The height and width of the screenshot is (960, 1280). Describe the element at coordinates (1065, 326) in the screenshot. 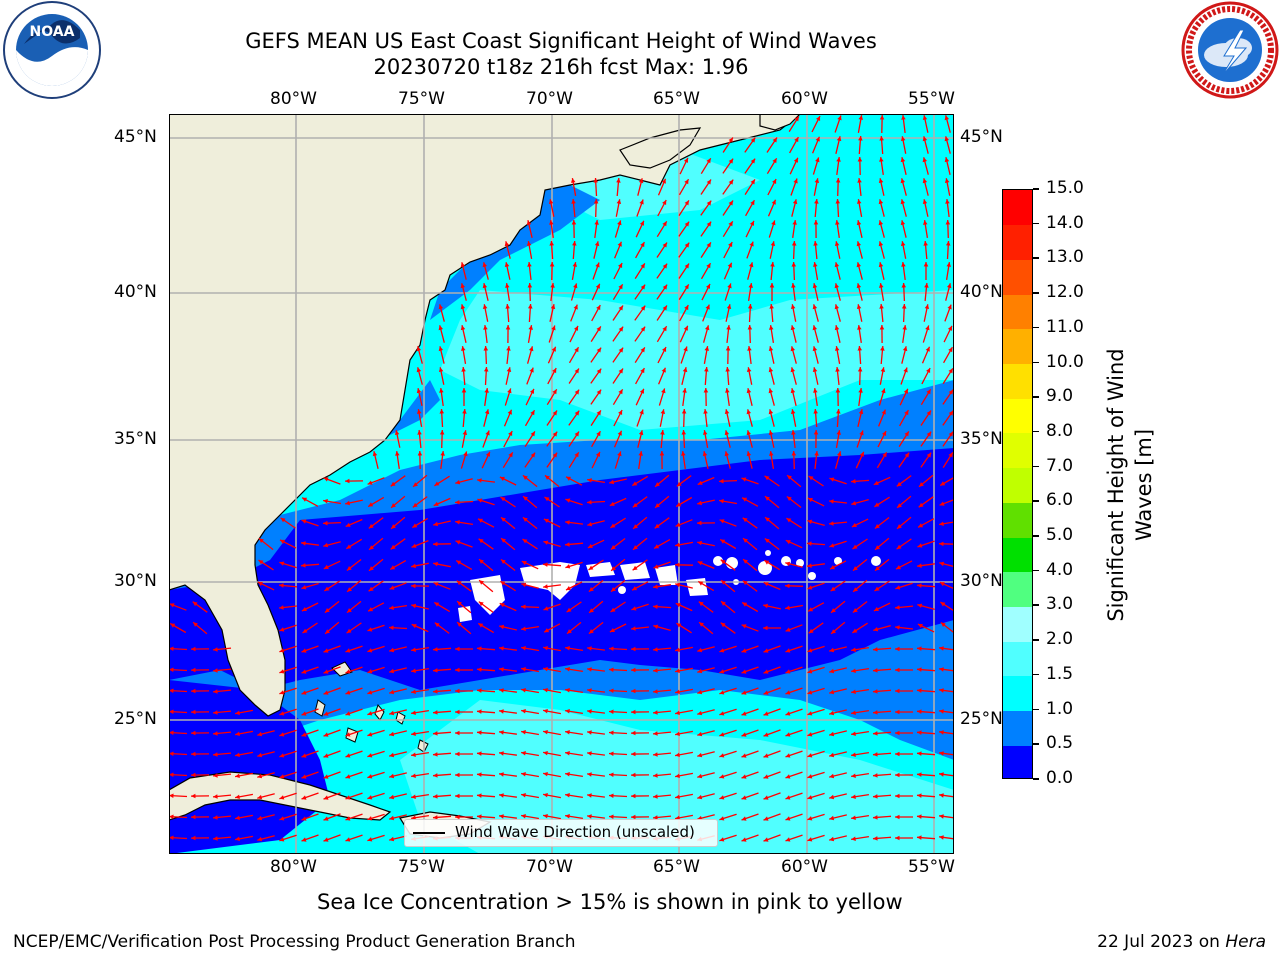

I see `colorbar-tick-label: 11.0` at that location.